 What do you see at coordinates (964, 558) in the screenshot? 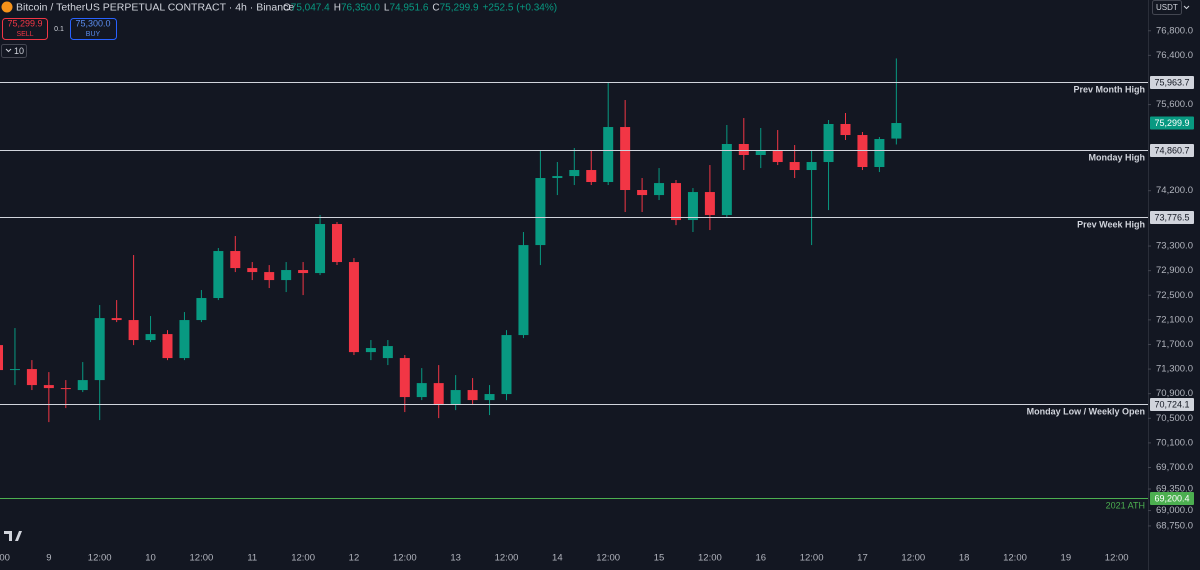
I see `x-tick-label: 18` at bounding box center [964, 558].